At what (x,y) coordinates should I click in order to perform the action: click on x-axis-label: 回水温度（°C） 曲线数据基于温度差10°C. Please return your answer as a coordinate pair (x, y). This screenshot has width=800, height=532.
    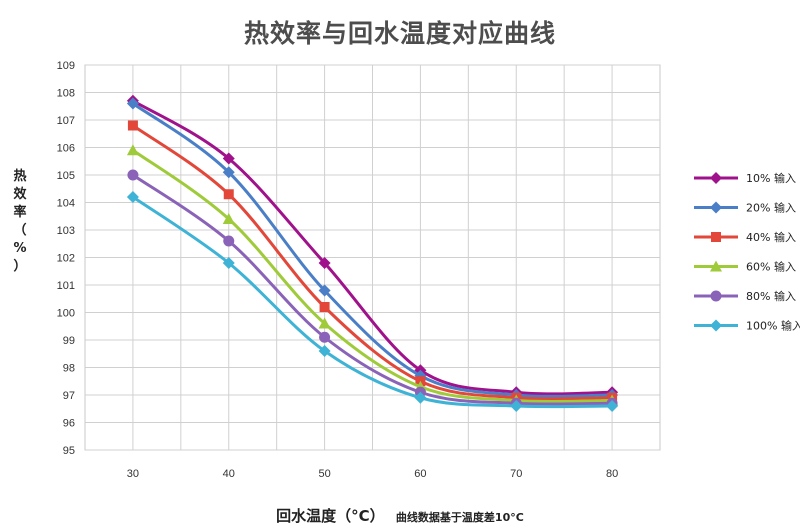
    Looking at the image, I should click on (400, 515).